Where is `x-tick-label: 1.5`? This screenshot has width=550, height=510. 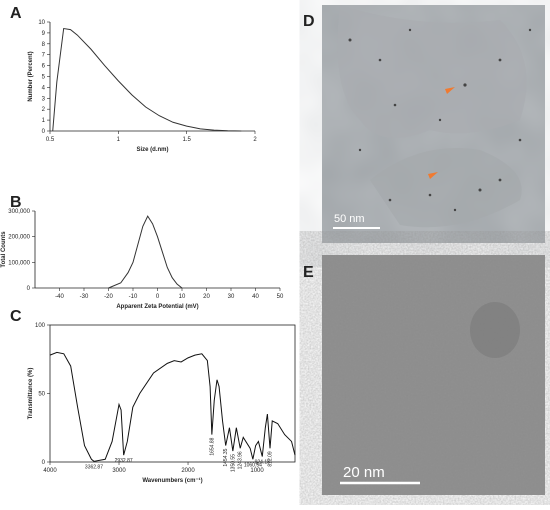
x-tick-label: 1.5 is located at coordinates (186, 140).